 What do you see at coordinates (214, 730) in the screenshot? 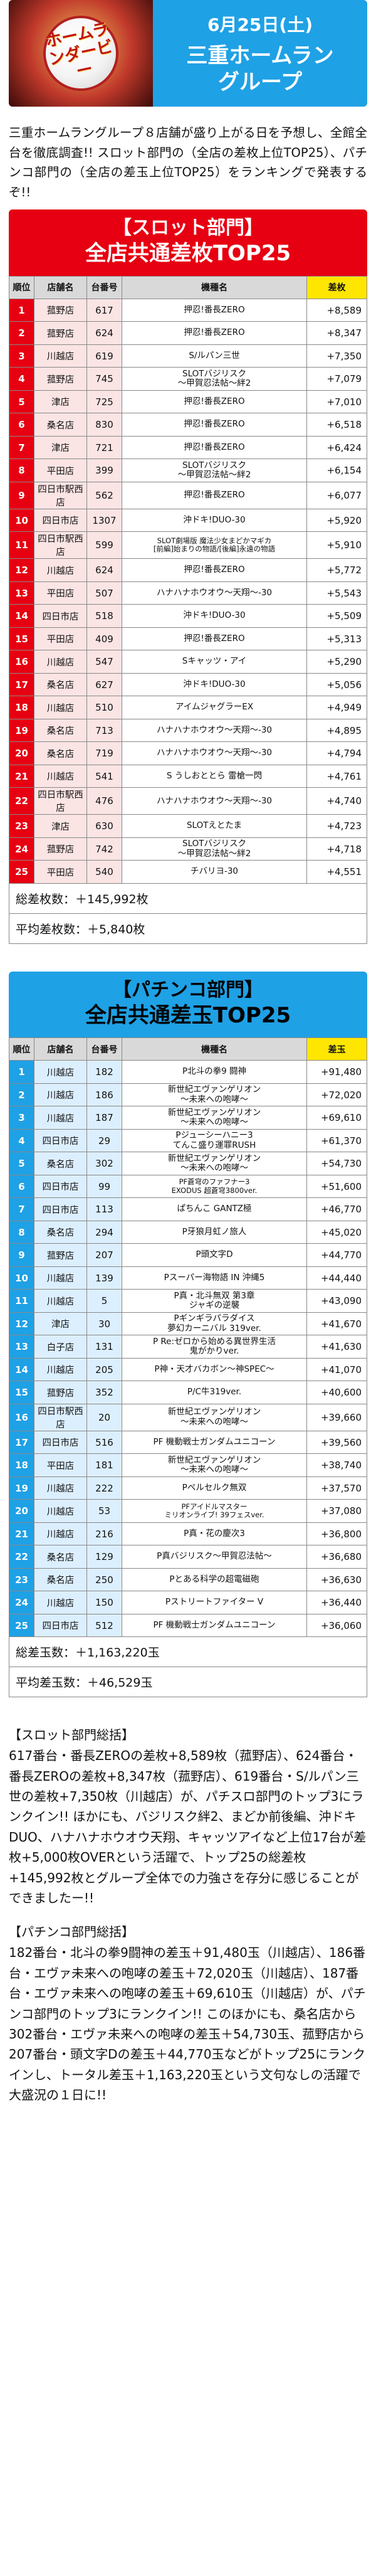
I see `machine-name-cell: ハナハナホウオウ～天翔～-30` at bounding box center [214, 730].